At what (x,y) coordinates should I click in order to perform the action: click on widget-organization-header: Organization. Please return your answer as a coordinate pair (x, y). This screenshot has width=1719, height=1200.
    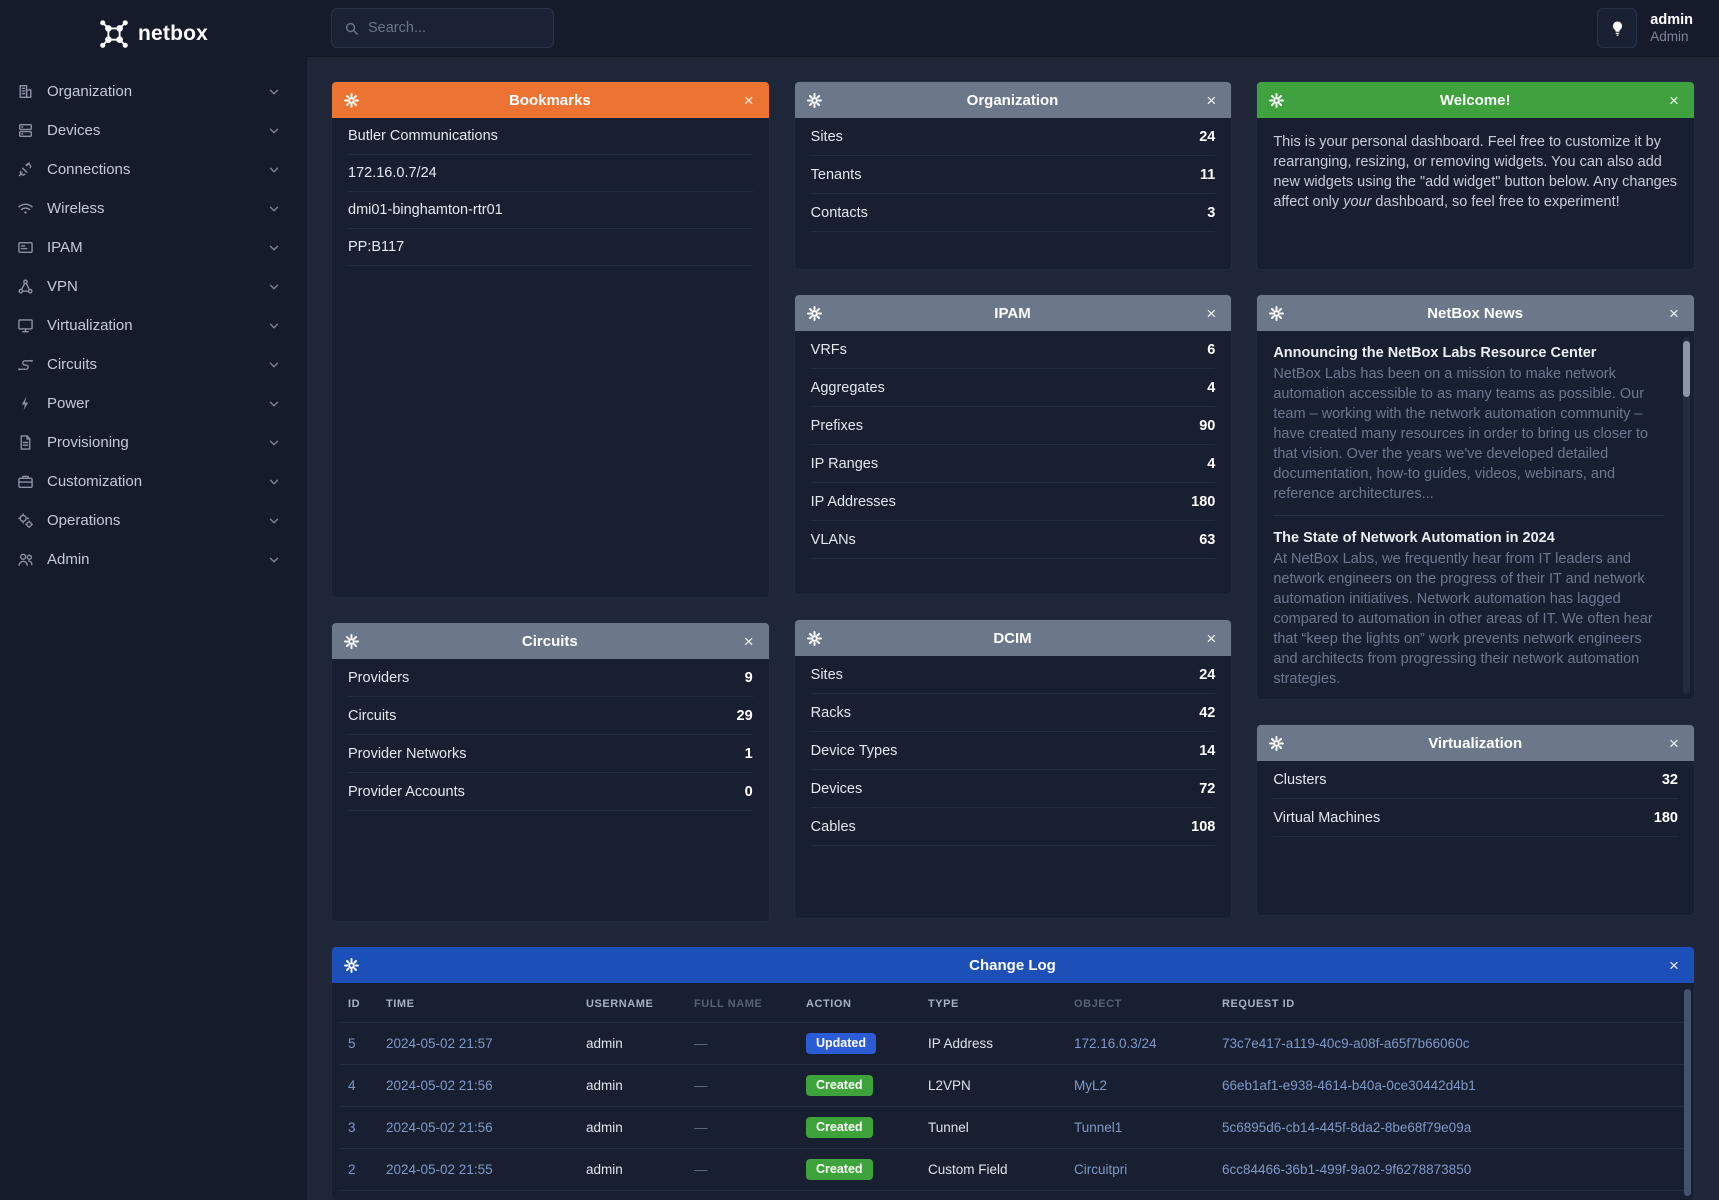
    Looking at the image, I should click on (1013, 100).